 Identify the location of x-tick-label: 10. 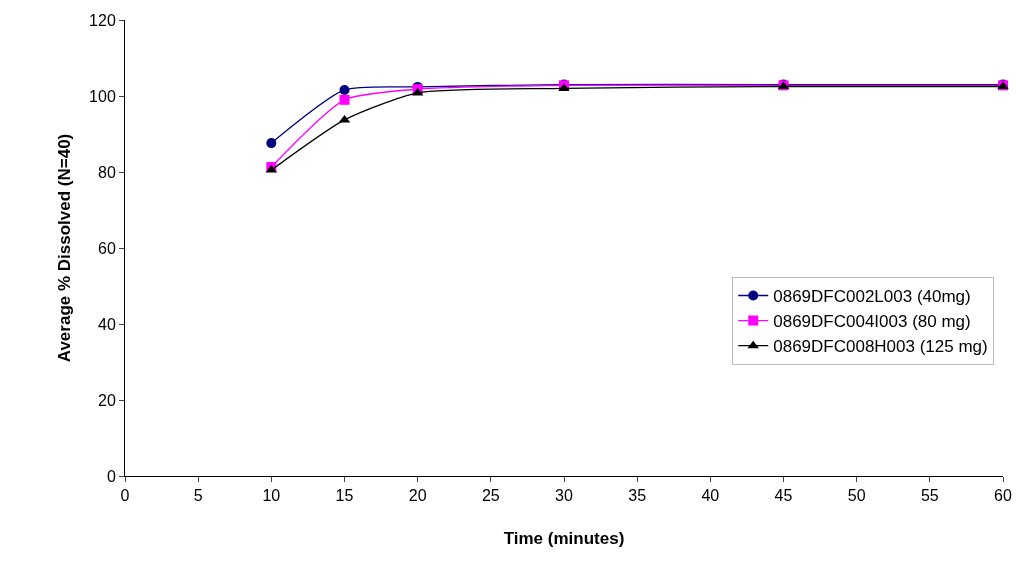
(271, 496).